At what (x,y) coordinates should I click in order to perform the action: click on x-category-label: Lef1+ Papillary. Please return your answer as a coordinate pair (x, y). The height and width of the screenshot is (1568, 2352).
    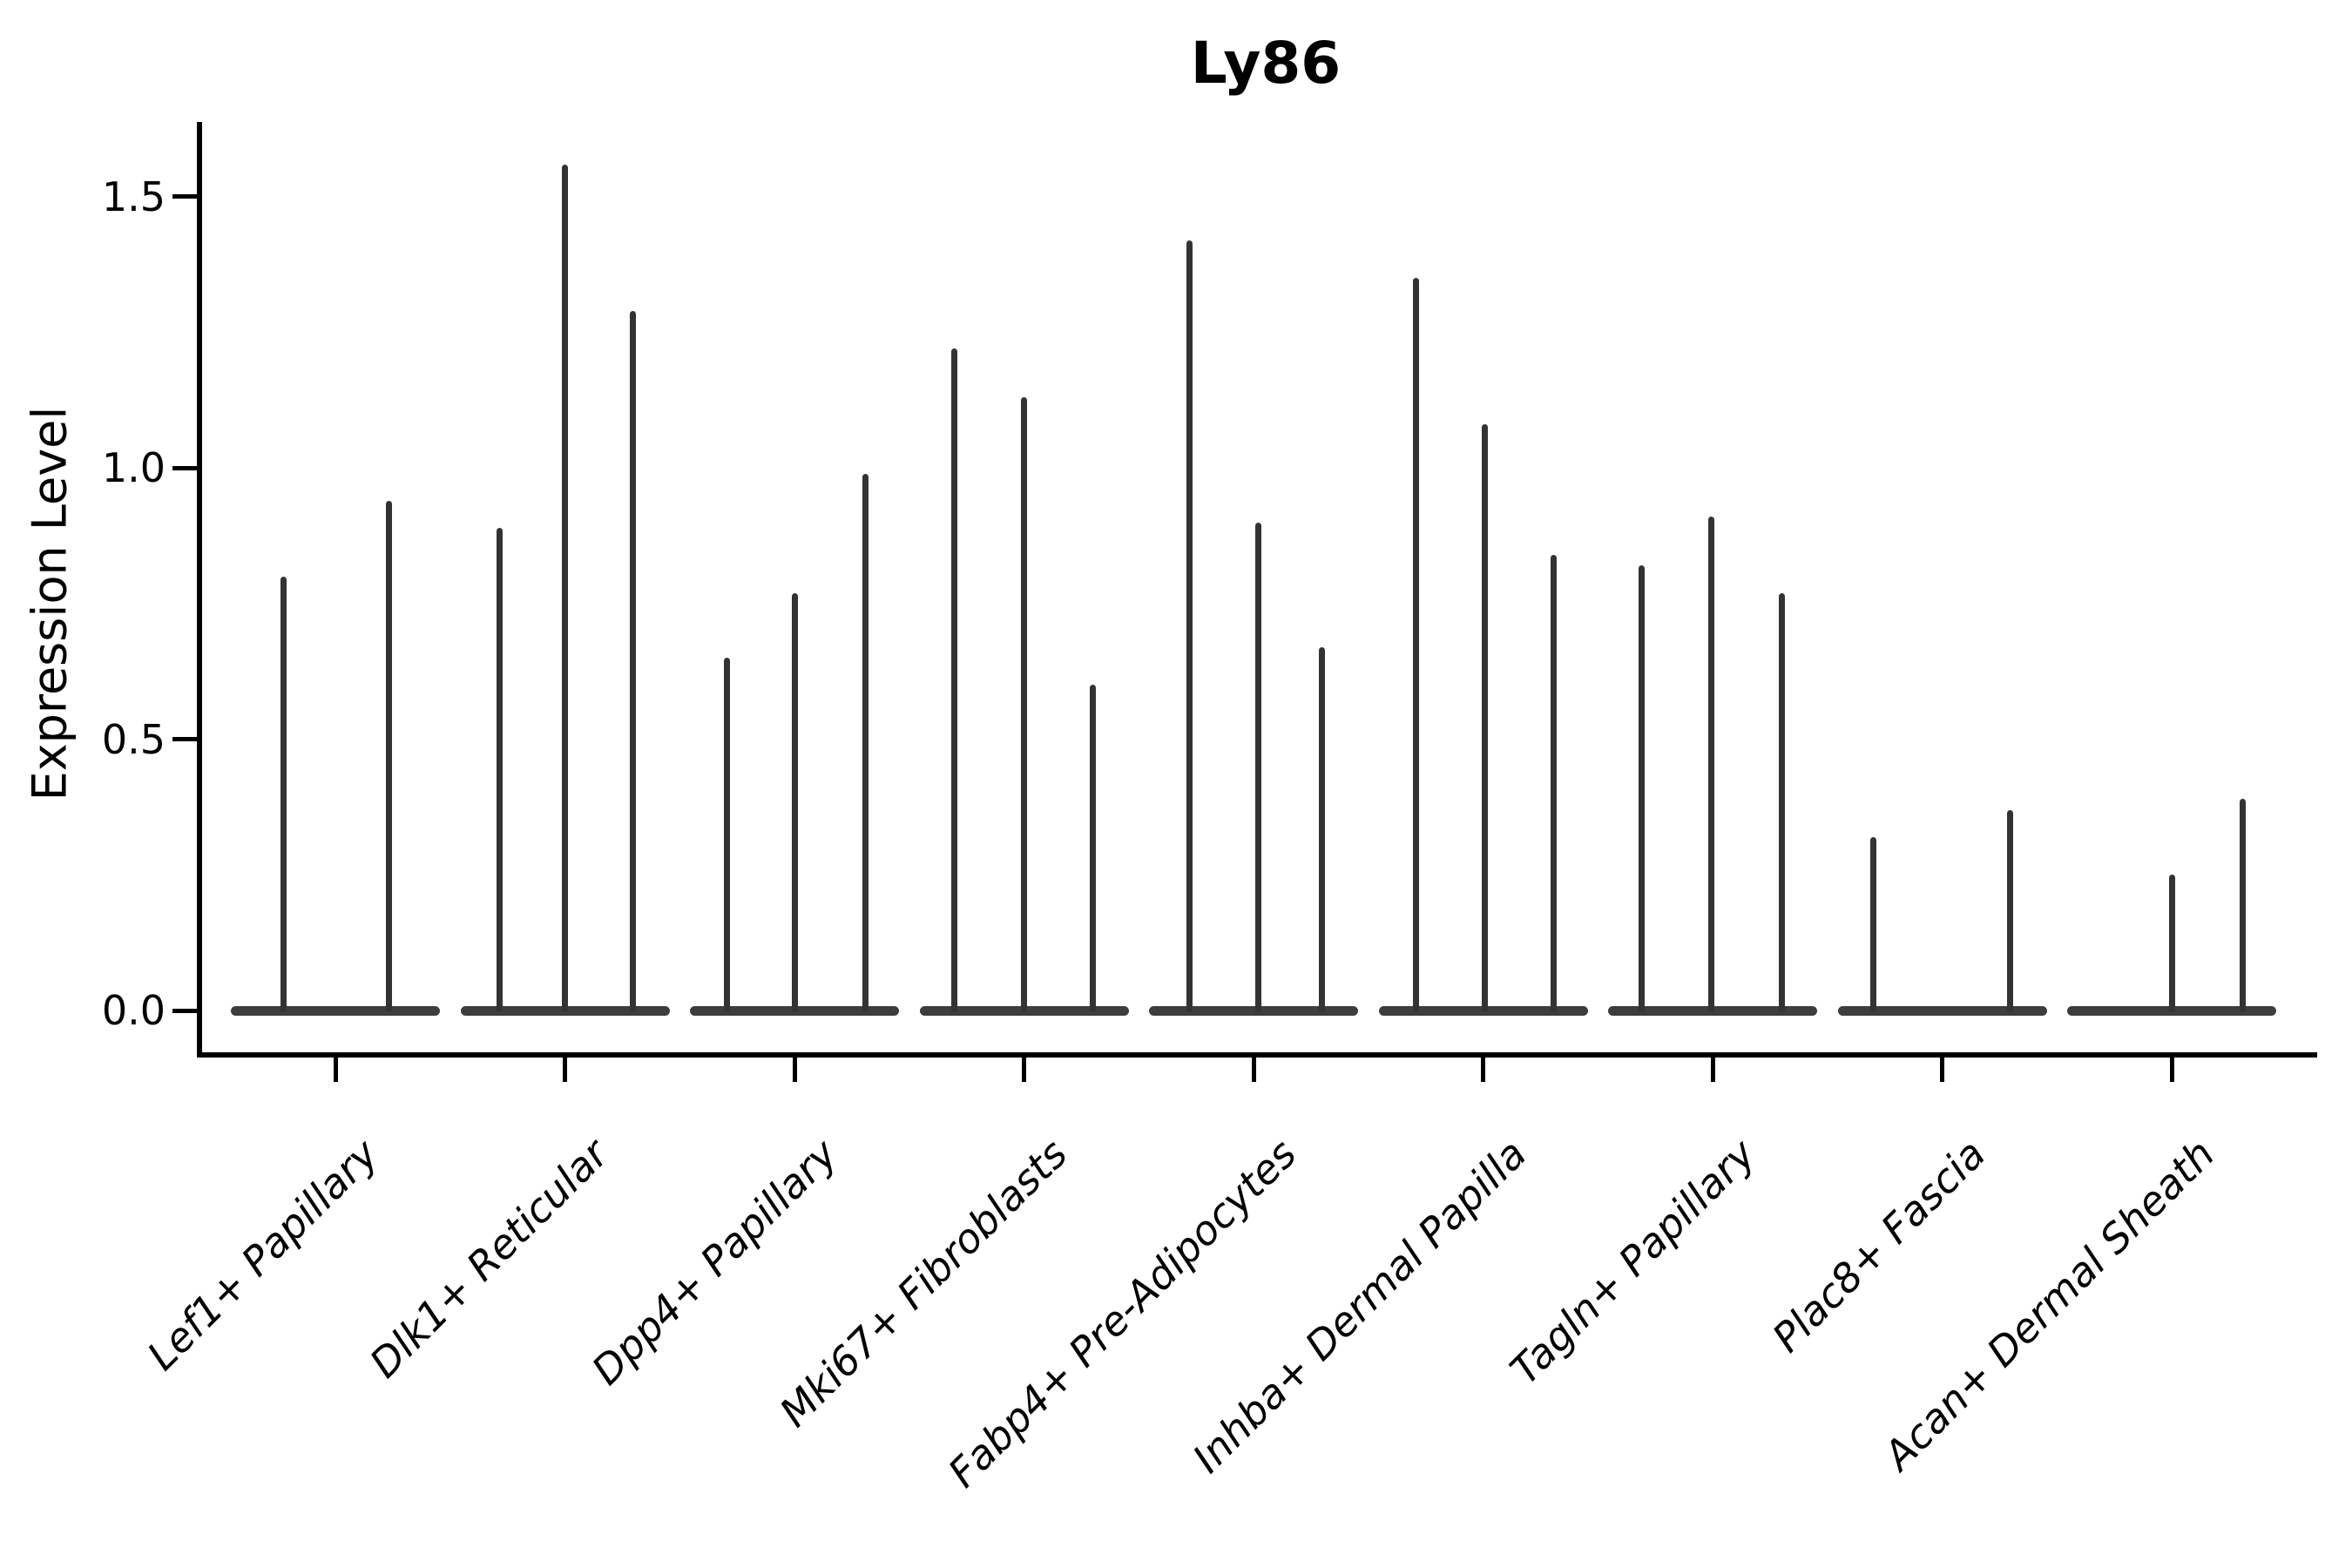
    Looking at the image, I should click on (263, 1255).